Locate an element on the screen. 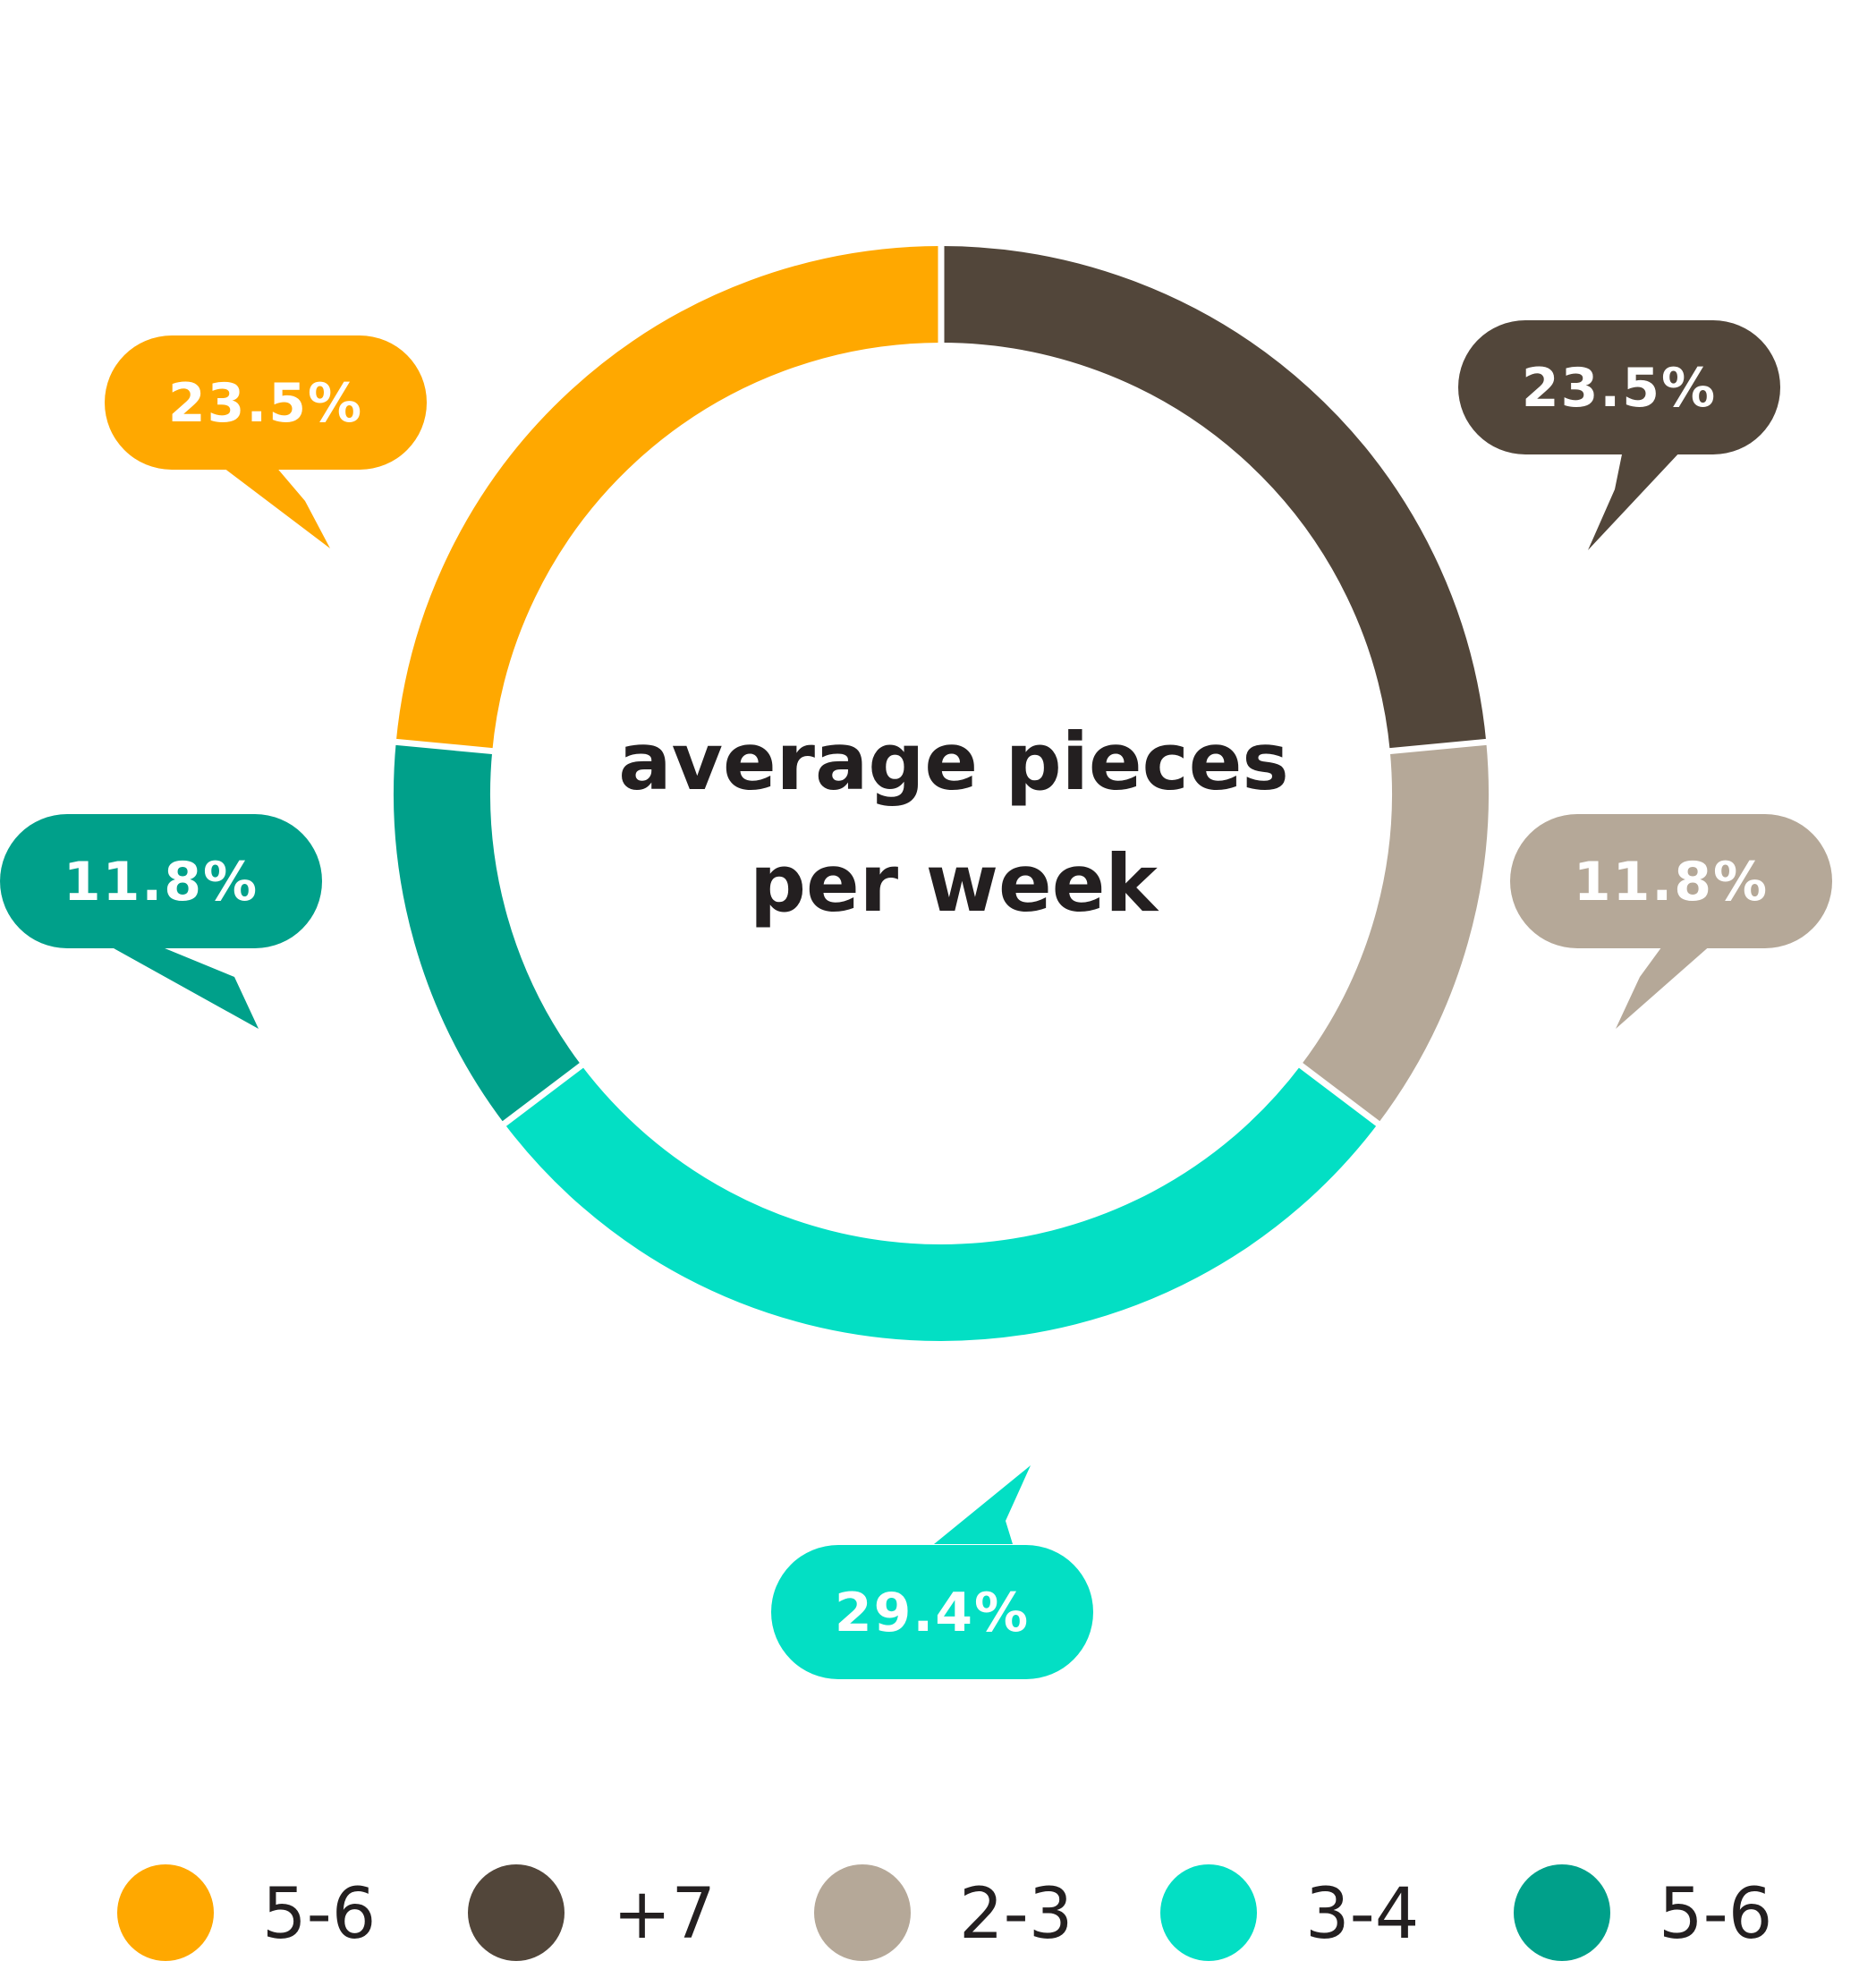  legend-label: +7 is located at coordinates (664, 1914).